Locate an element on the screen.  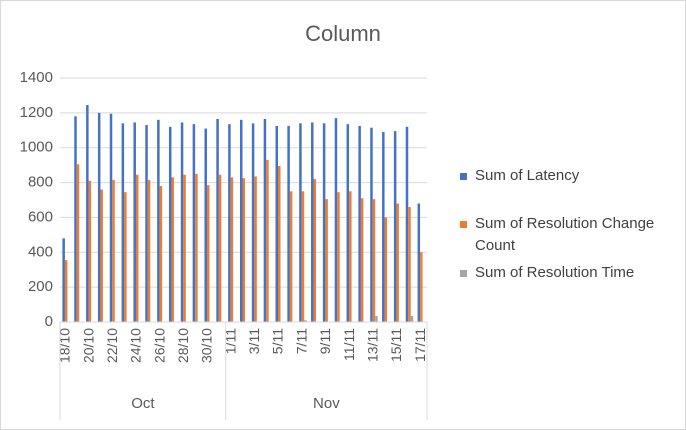
x-tick-label: 9/11 is located at coordinates (325, 341).